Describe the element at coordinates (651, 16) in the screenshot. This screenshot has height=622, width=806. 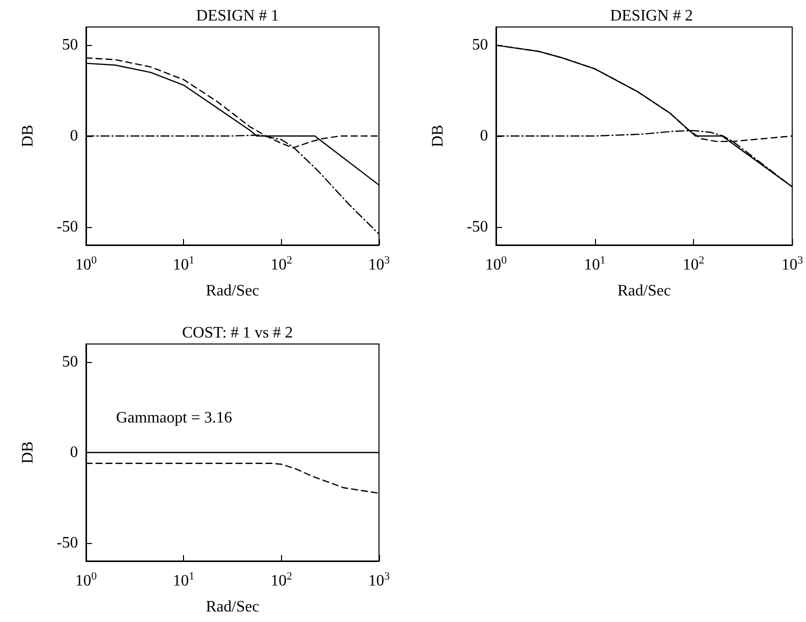
I see `chart-title: DESIGN # 2` at that location.